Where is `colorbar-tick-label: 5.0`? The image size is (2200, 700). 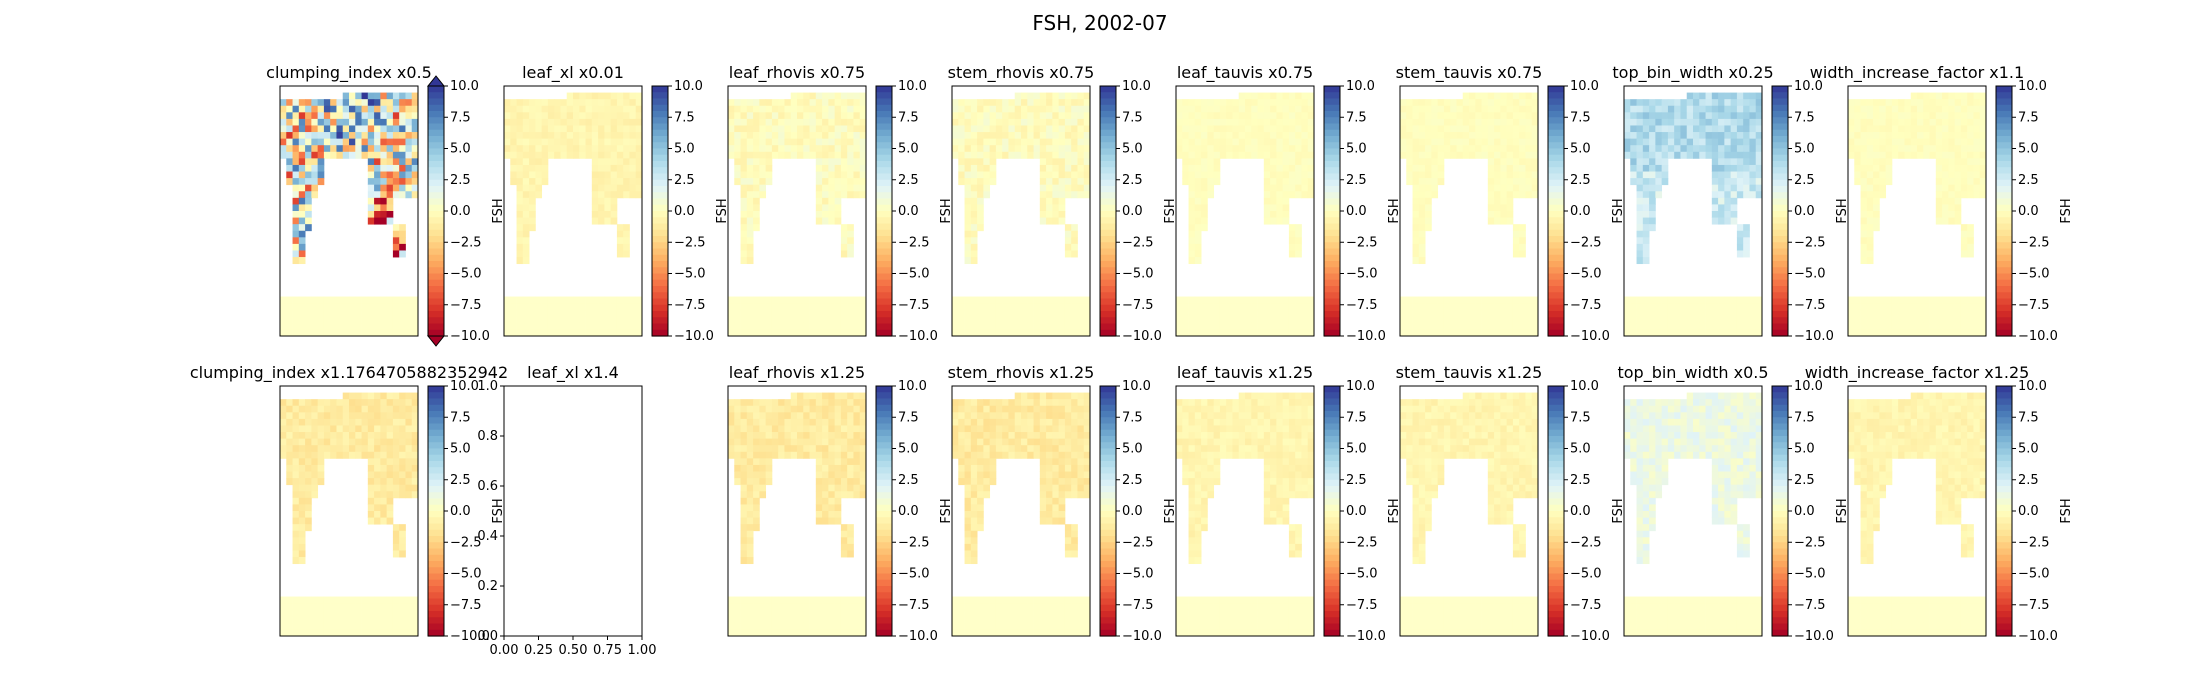 colorbar-tick-label: 5.0 is located at coordinates (460, 149).